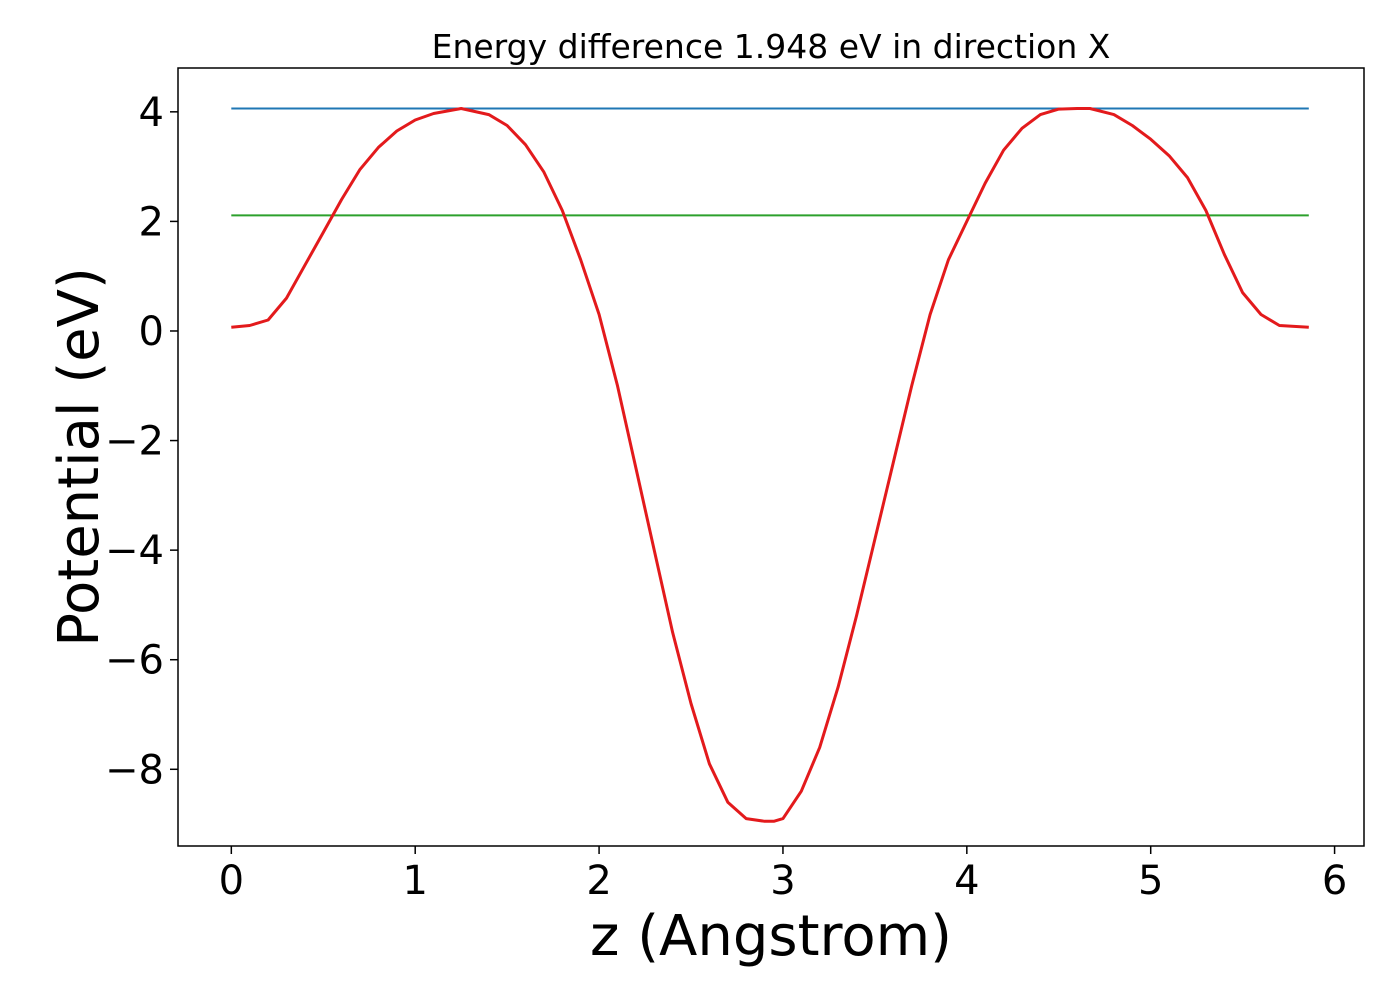  I want to click on x-axis: 0 1 2 3 4 5 6, so click(783, 875).